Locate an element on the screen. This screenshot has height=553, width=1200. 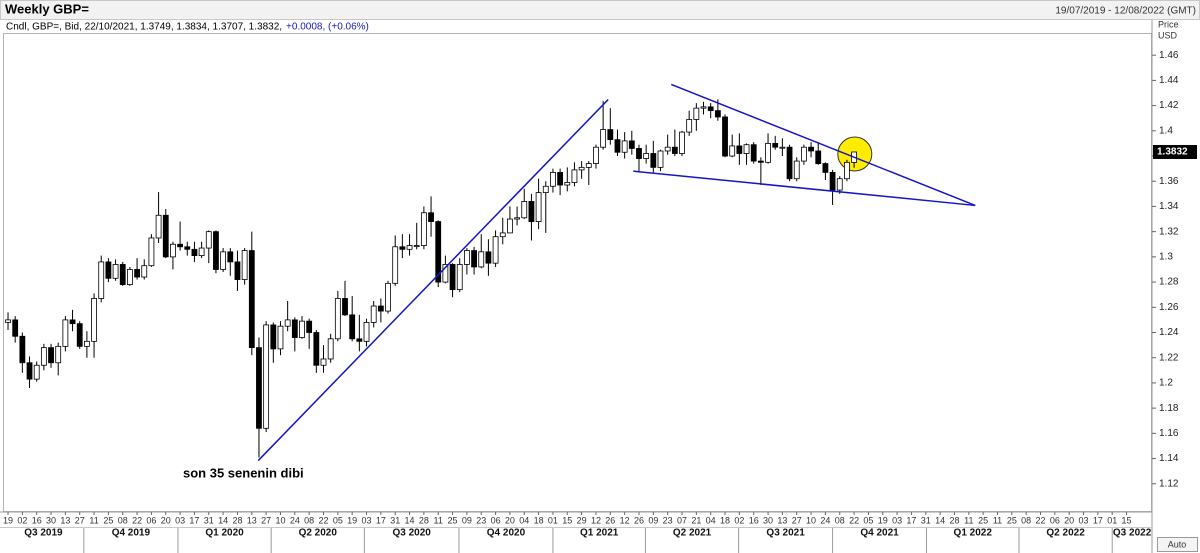
x-tick-label: 08 is located at coordinates (123, 520).